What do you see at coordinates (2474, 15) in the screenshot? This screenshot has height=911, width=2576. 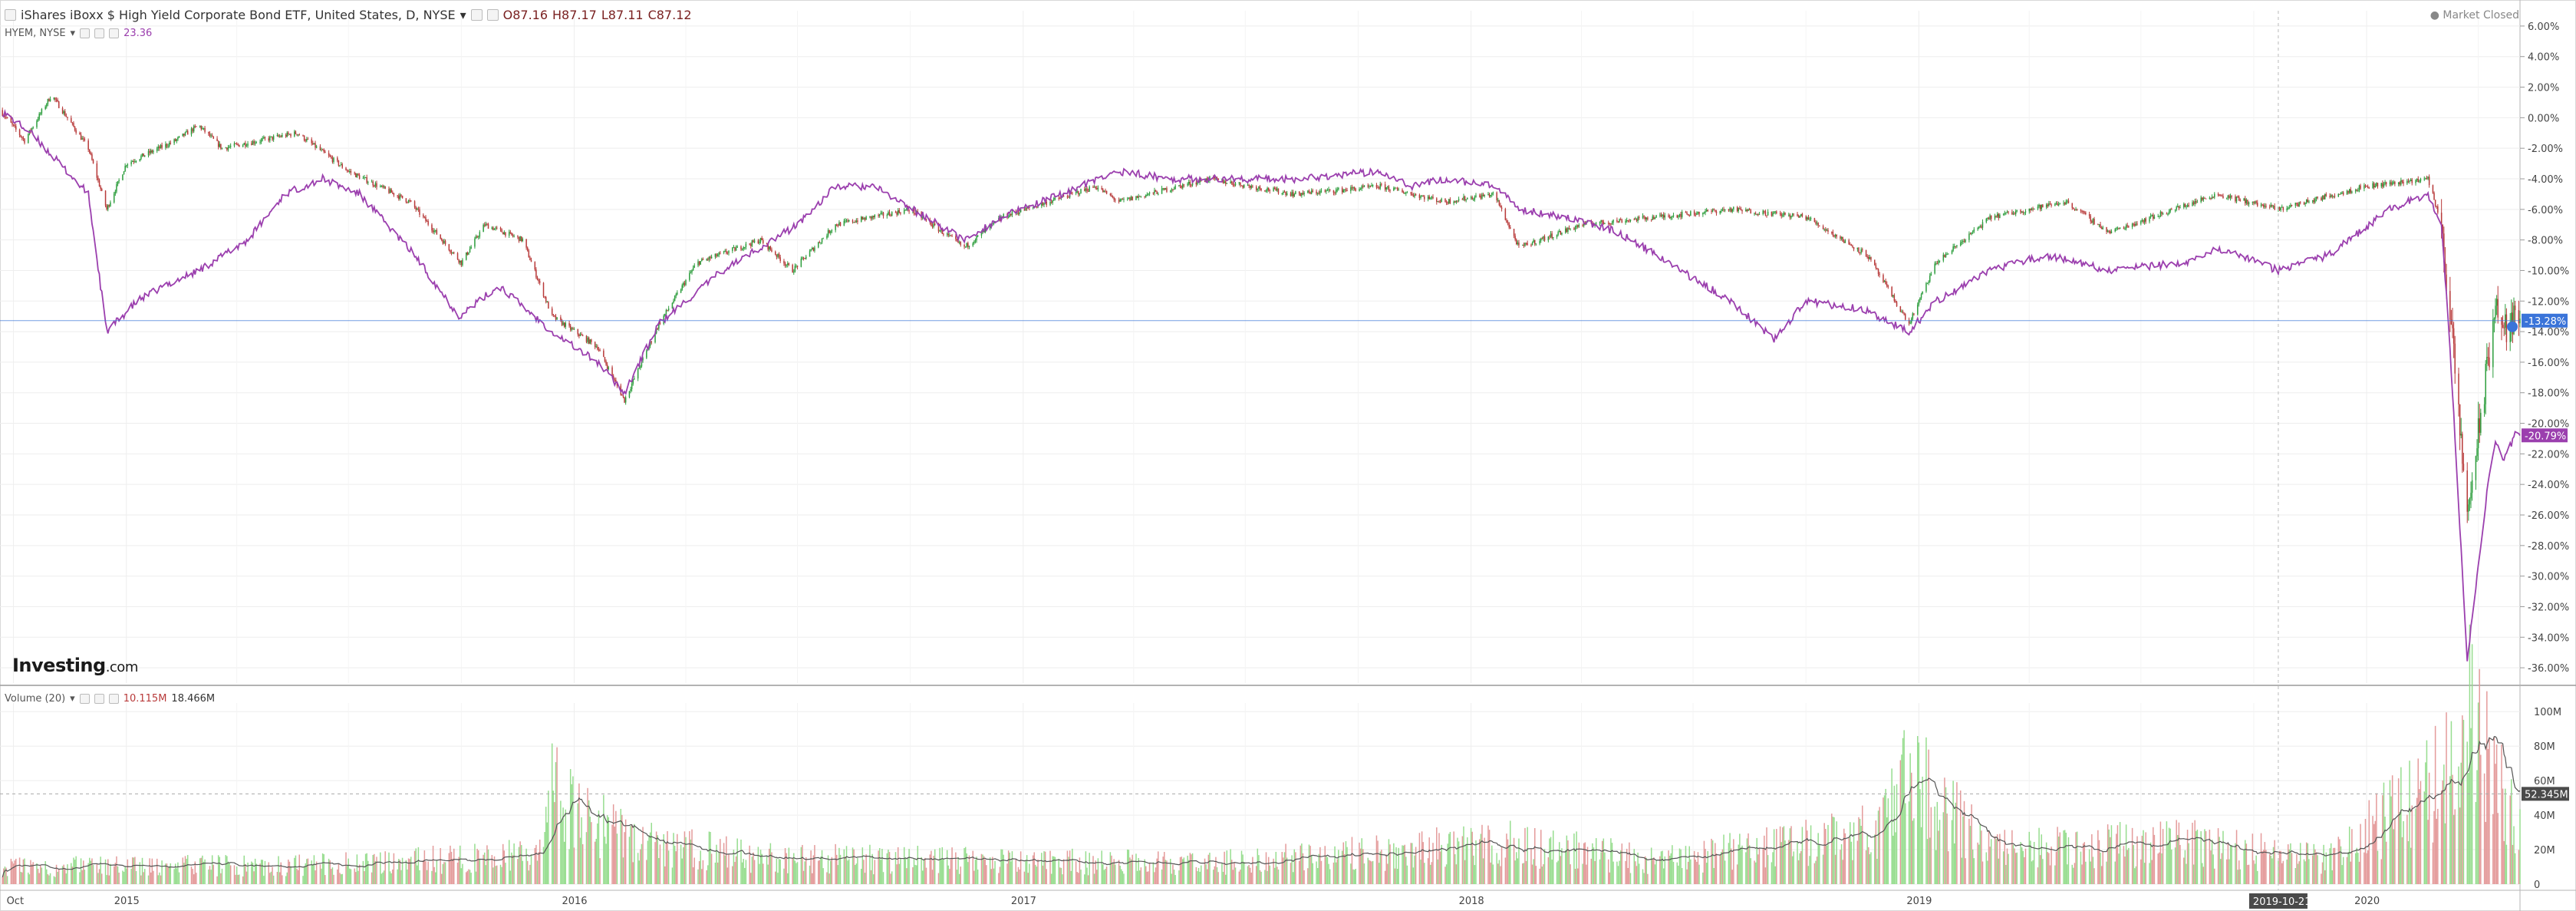 I see `market-status: ● Market Closed` at bounding box center [2474, 15].